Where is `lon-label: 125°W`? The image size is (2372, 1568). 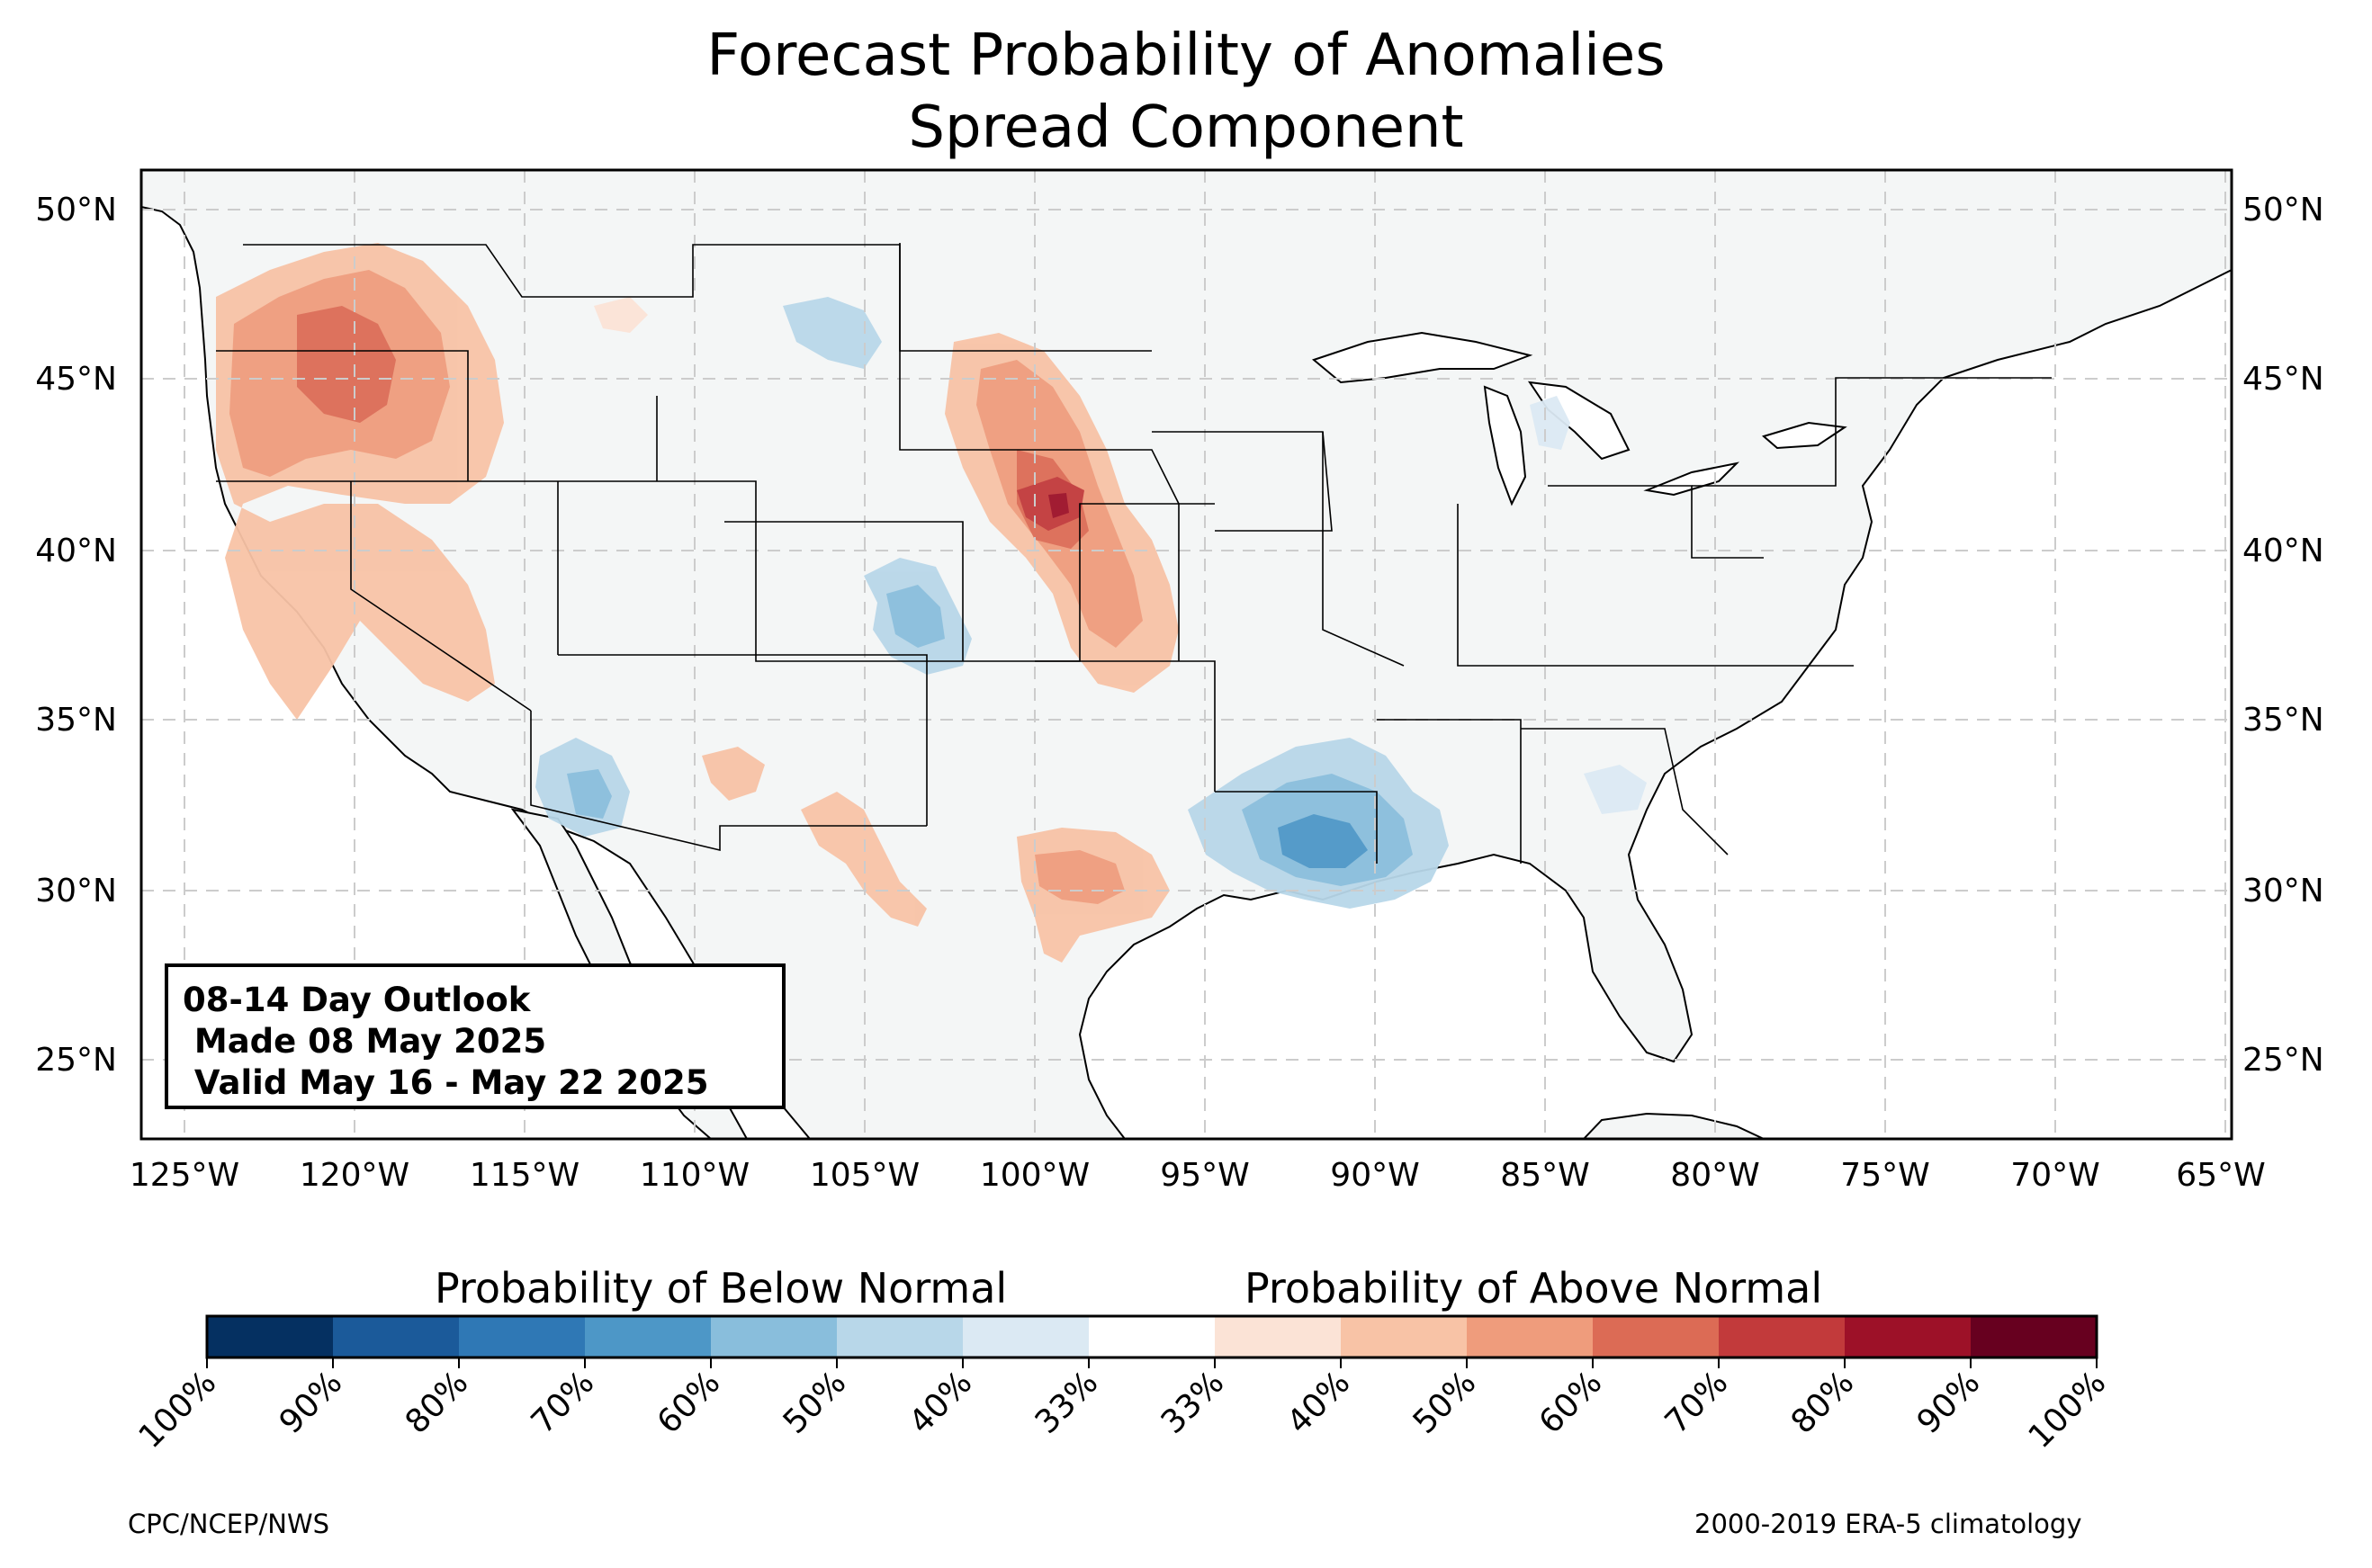
lon-label: 125°W is located at coordinates (184, 1175).